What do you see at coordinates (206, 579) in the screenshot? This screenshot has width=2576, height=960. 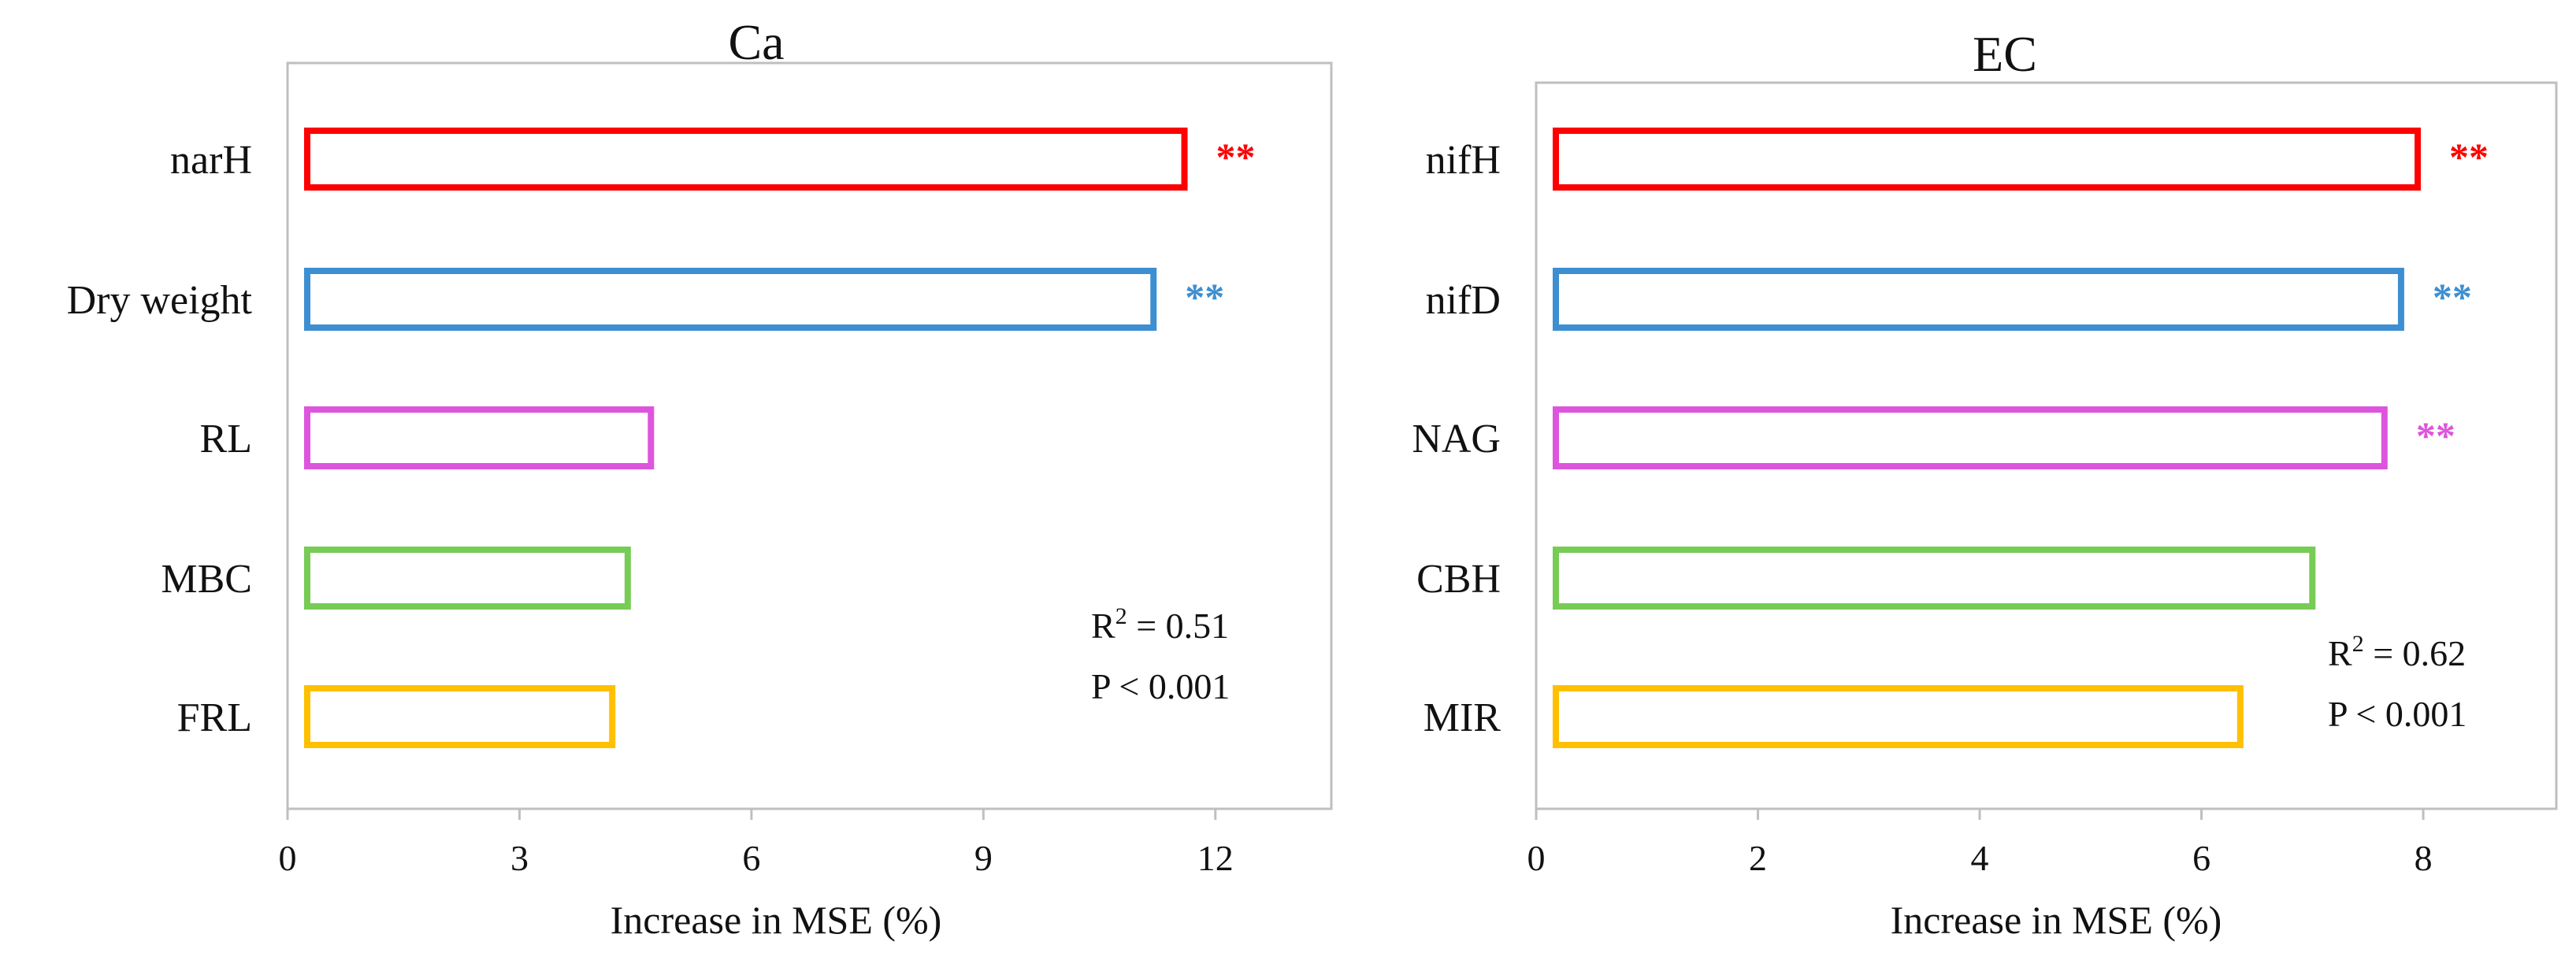 I see `ca-category-label-mbc: MBC` at bounding box center [206, 579].